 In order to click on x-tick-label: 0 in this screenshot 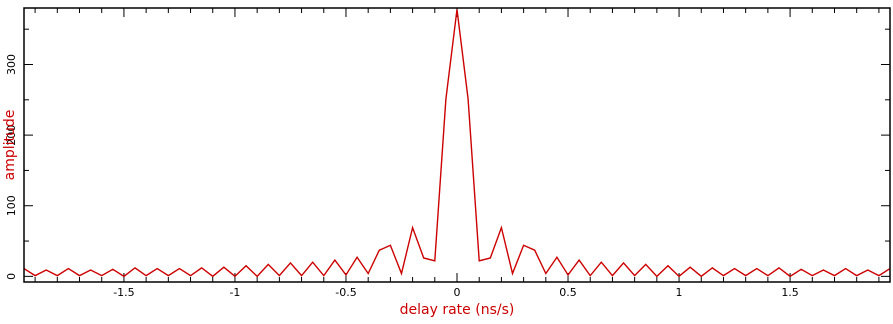, I will do `click(457, 292)`.